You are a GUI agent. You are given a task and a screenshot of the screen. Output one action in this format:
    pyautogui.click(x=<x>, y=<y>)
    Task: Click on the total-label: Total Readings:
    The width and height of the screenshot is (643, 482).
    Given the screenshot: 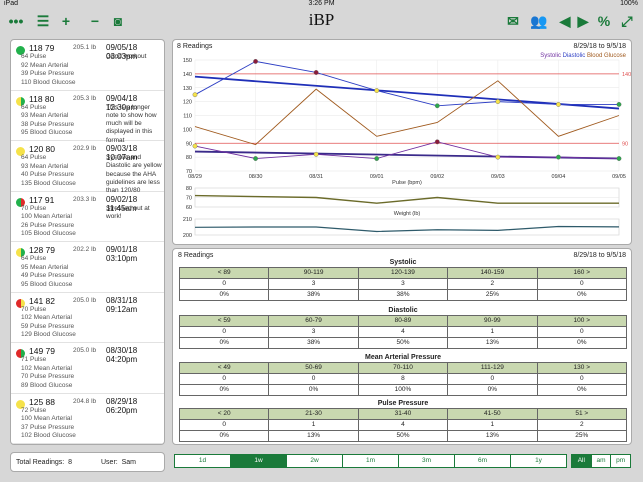 What is the action you would take?
    pyautogui.click(x=40, y=462)
    